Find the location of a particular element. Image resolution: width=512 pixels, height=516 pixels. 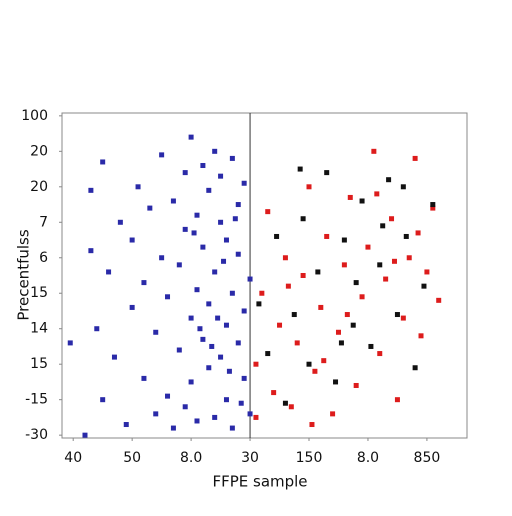

x-tick-label: 50 is located at coordinates (132, 458).